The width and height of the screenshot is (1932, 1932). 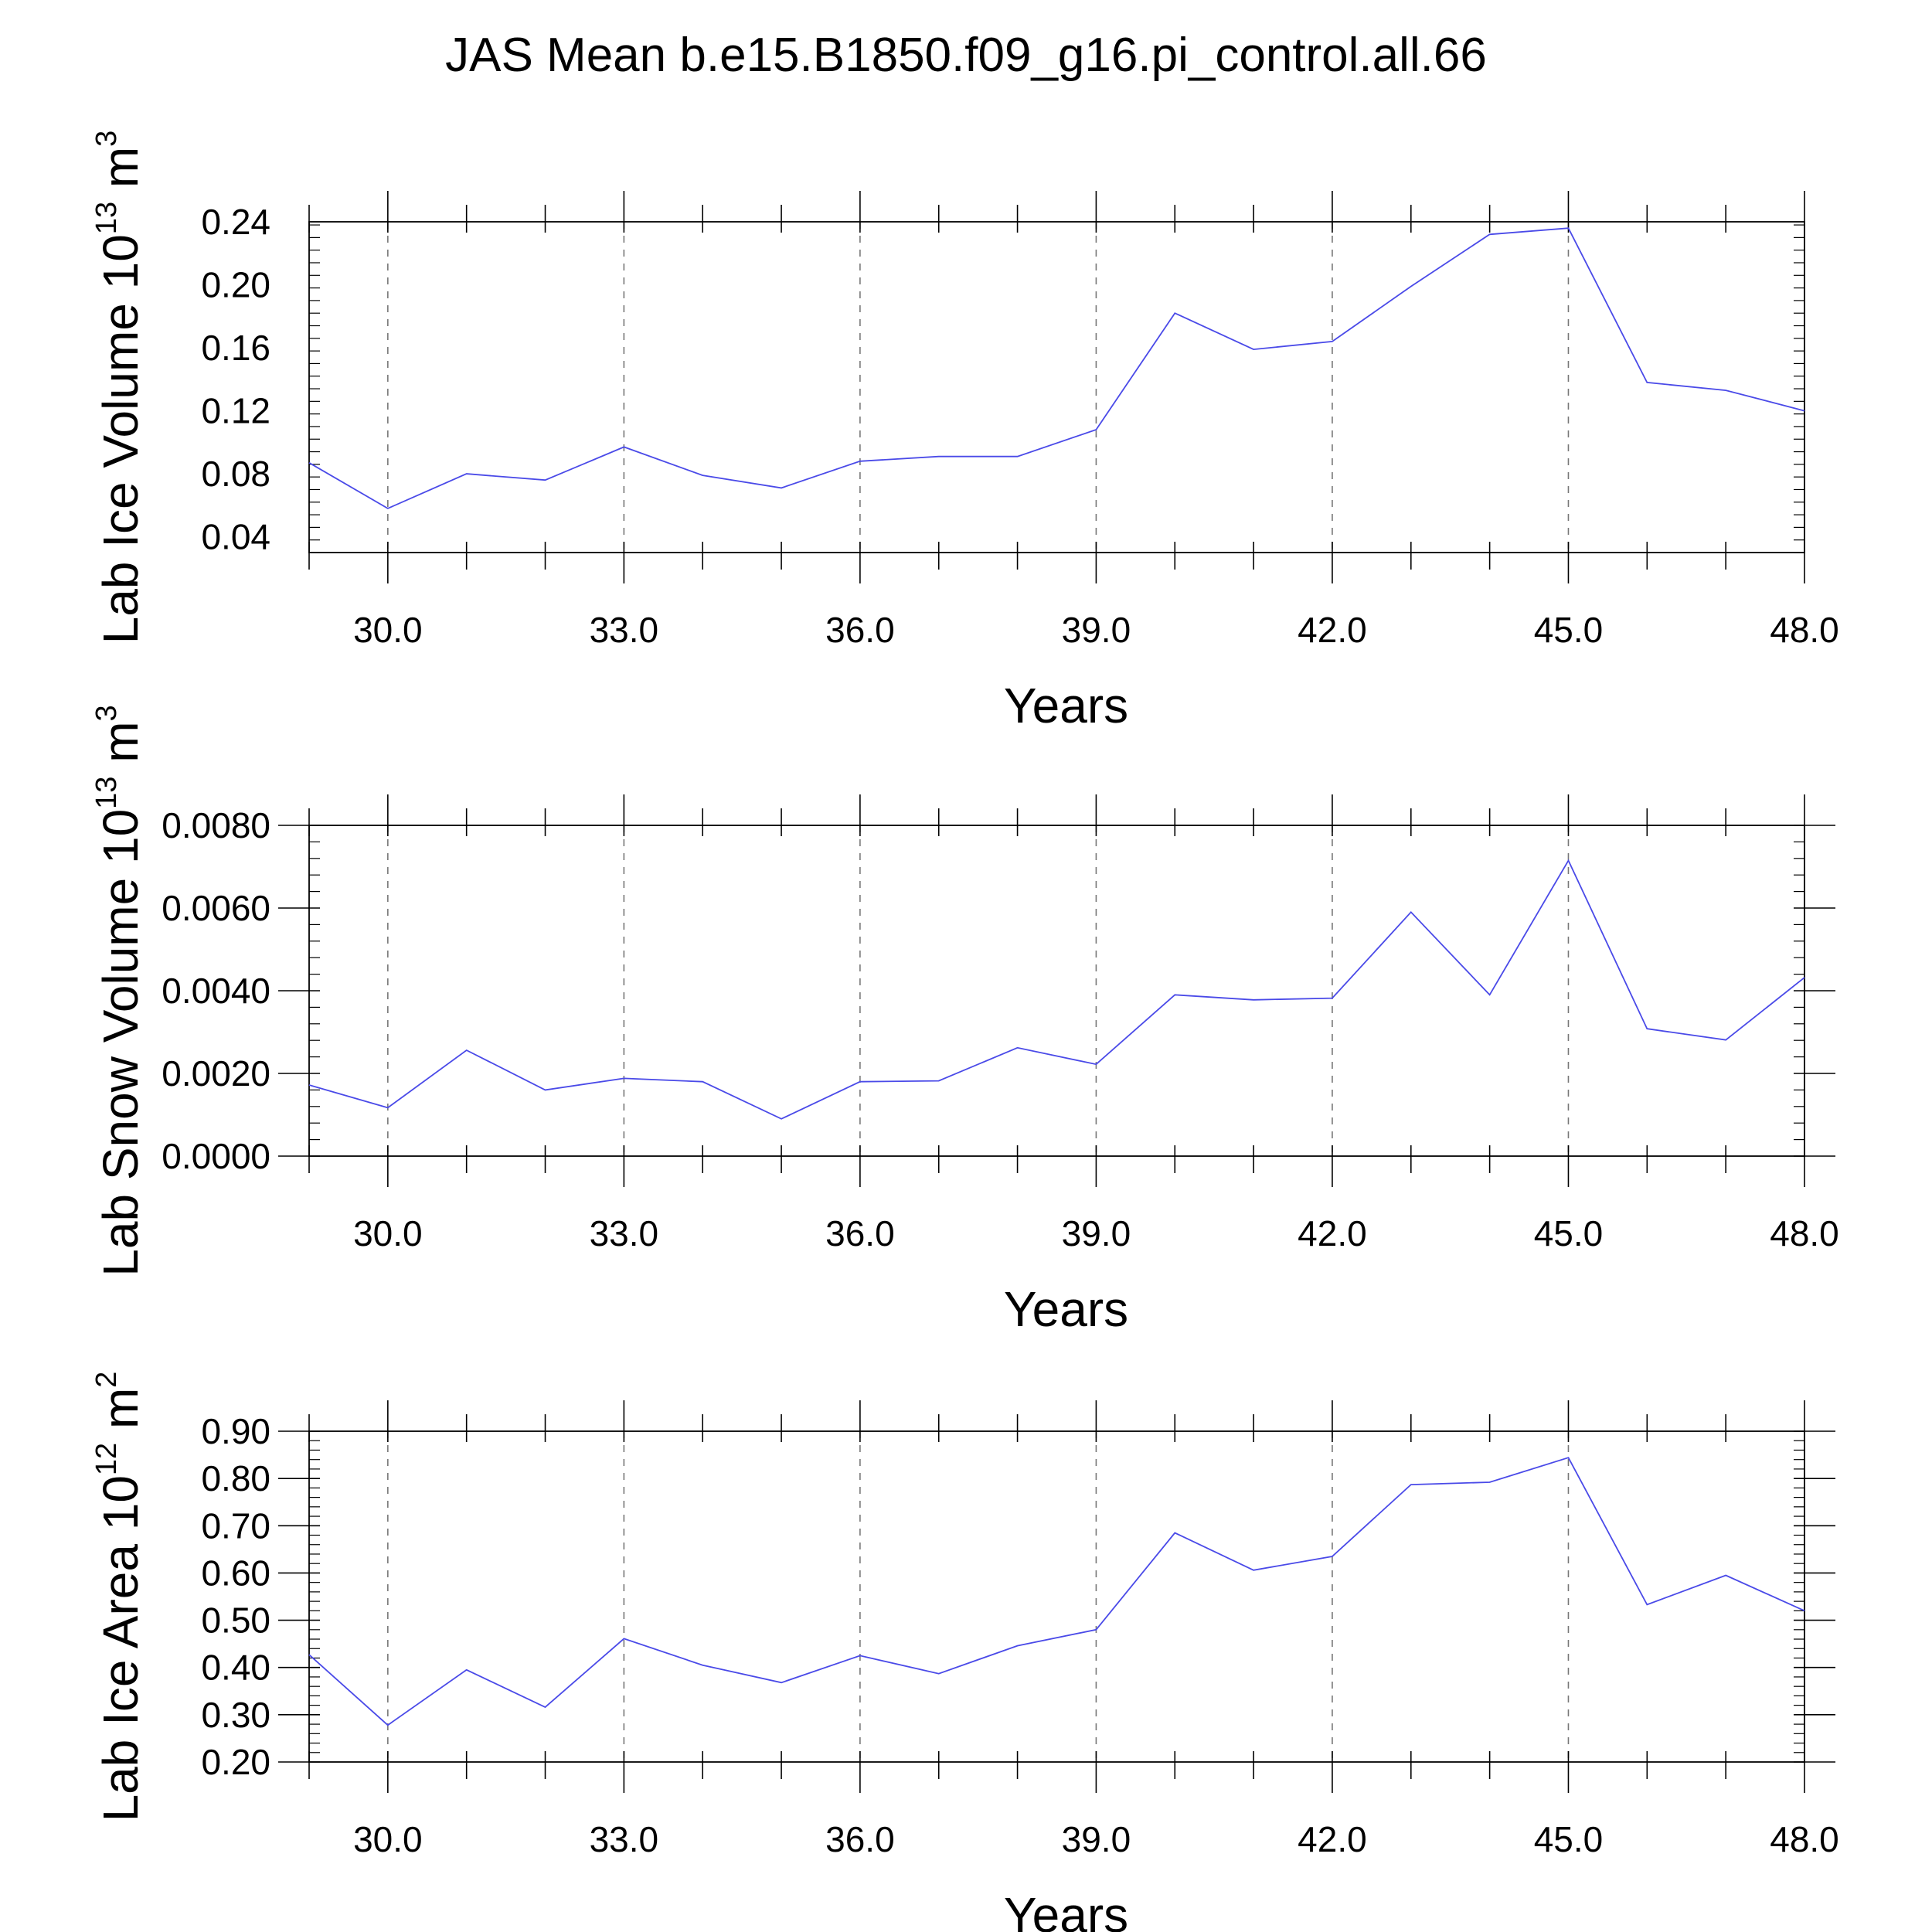 What do you see at coordinates (236, 348) in the screenshot?
I see `y-tick-label: 0.16` at bounding box center [236, 348].